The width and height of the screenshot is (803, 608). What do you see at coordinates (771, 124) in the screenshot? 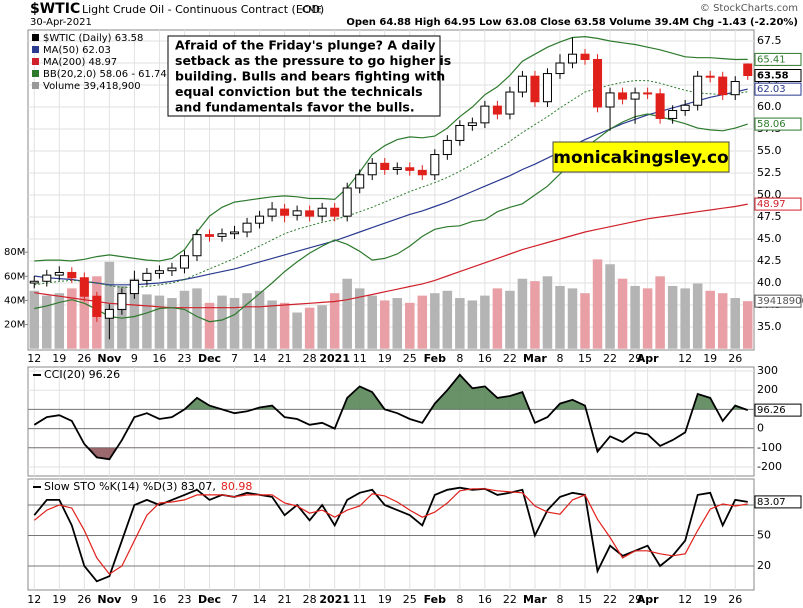
I see `value-tag-label: 58.06` at bounding box center [771, 124].